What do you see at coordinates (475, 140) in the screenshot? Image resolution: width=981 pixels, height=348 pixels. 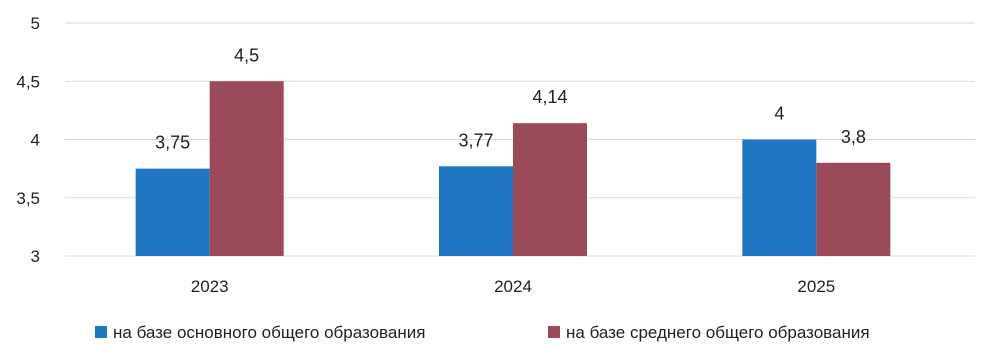 I see `data-label: 3,77` at bounding box center [475, 140].